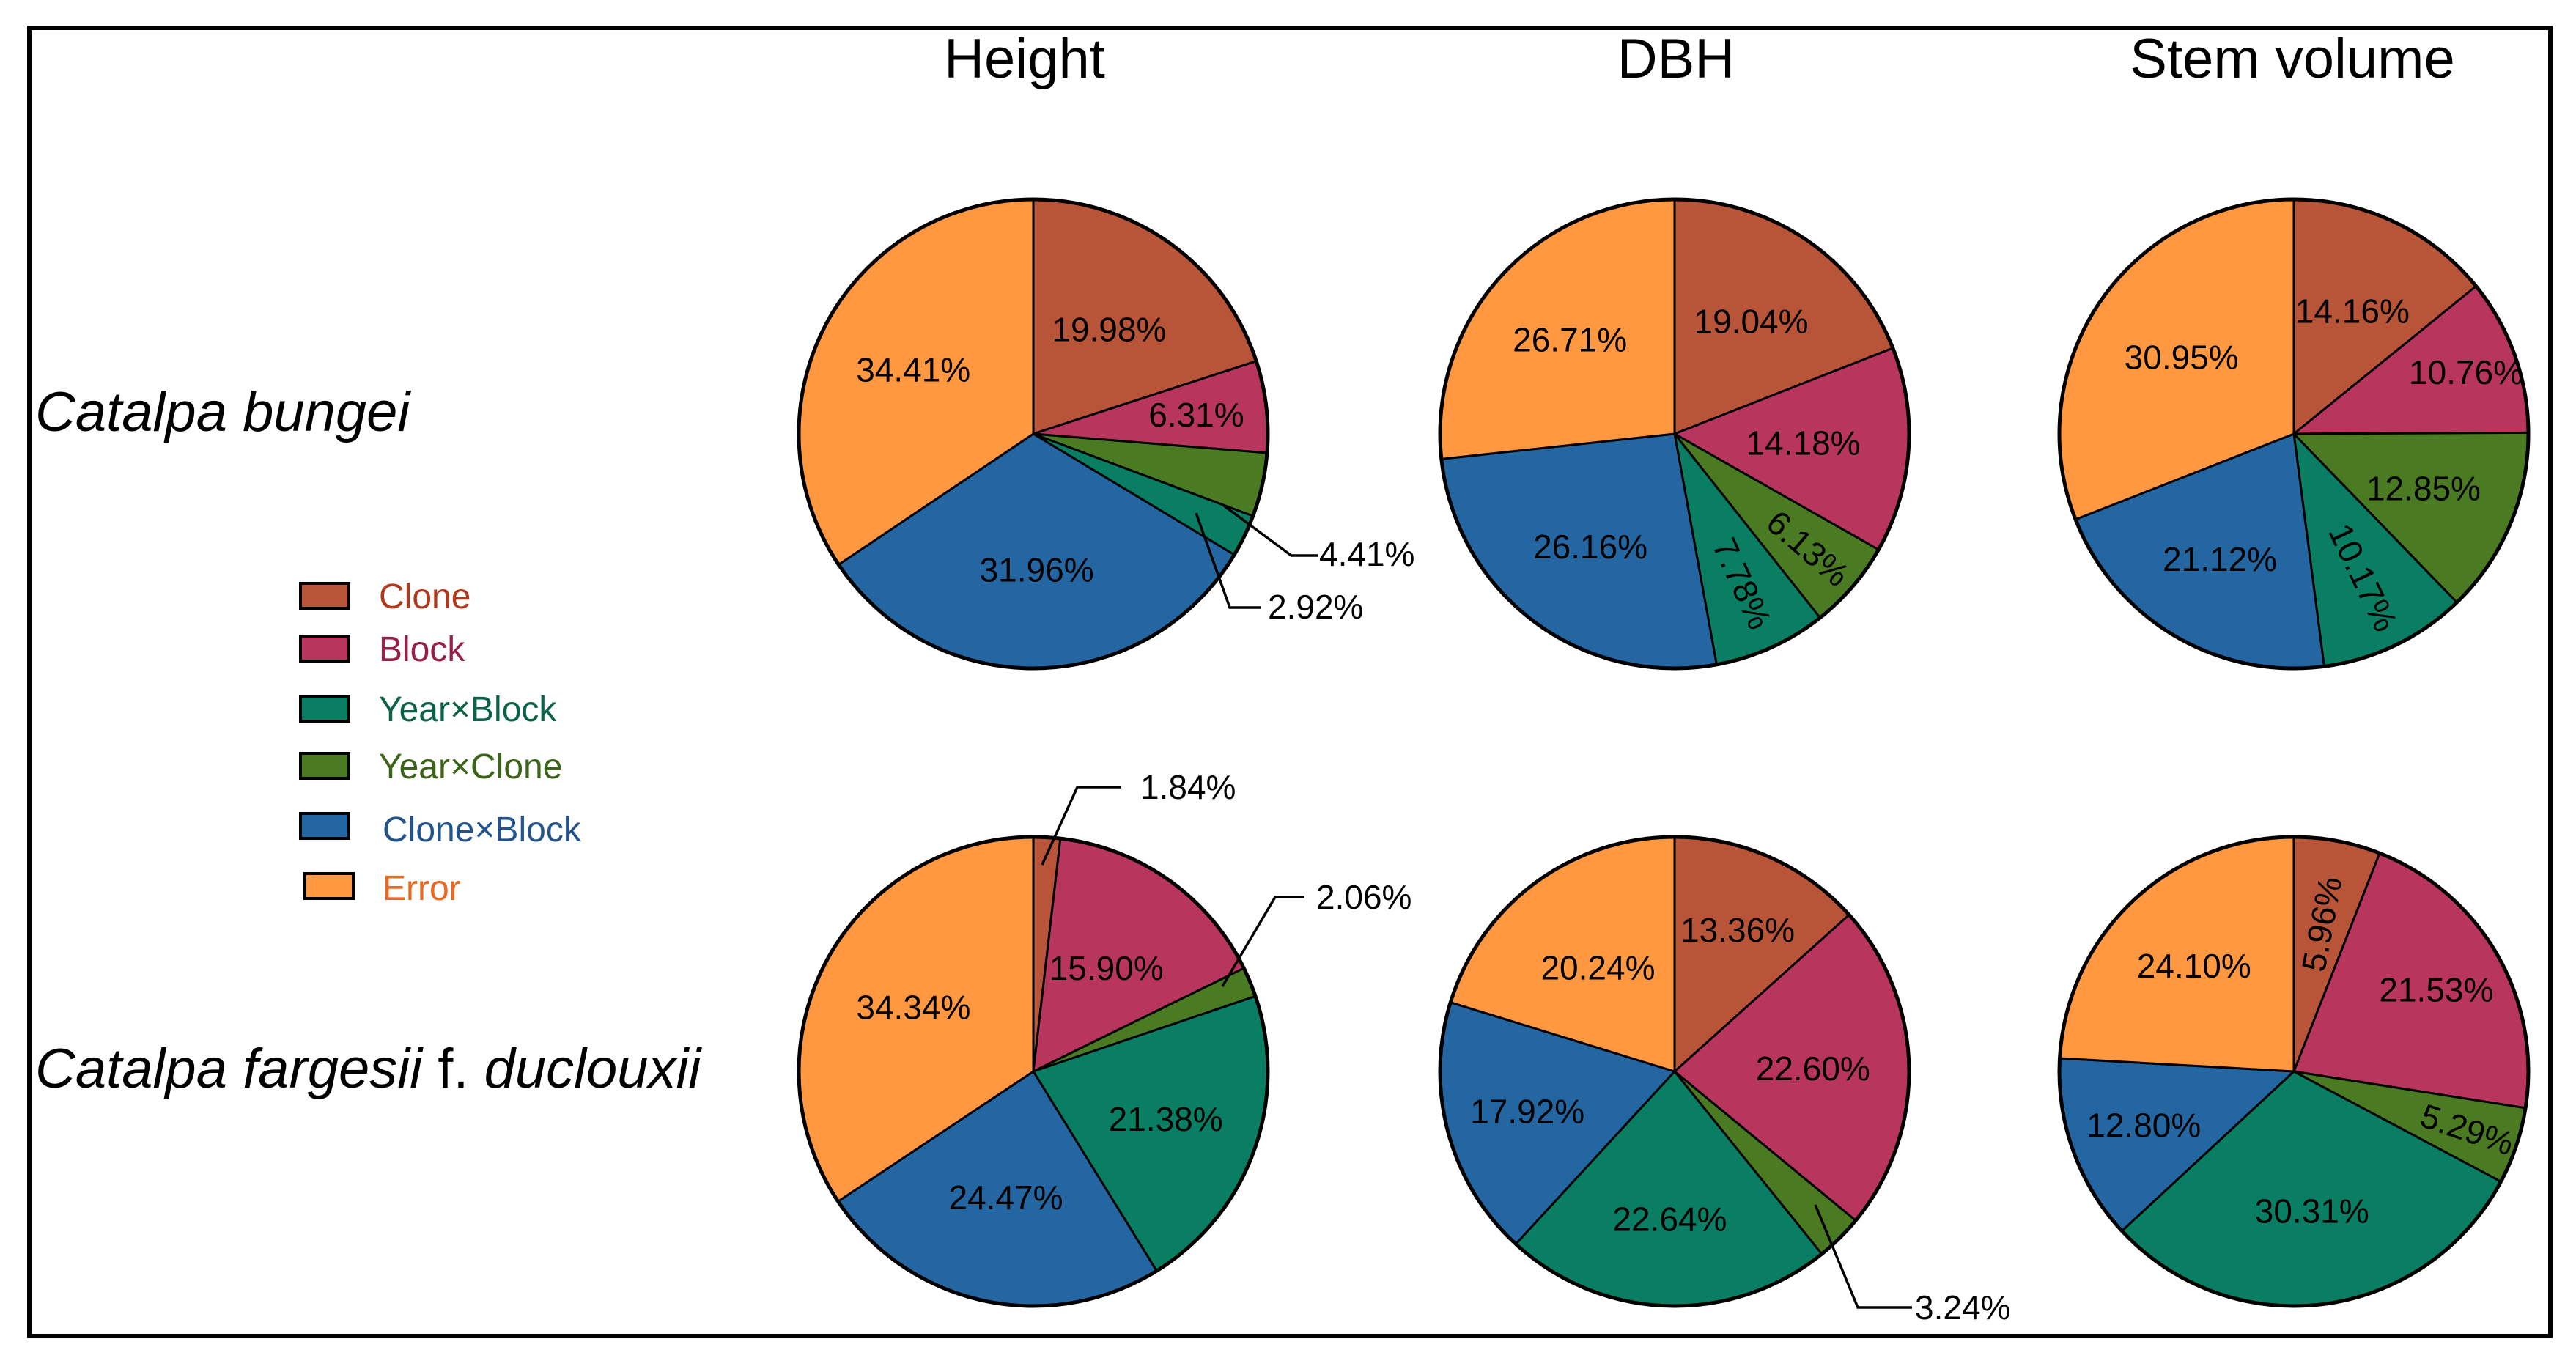 The width and height of the screenshot is (2576, 1369). I want to click on legend-swatch-error, so click(329, 886).